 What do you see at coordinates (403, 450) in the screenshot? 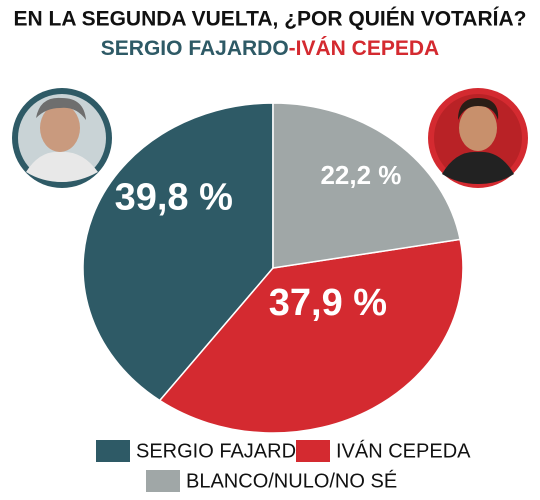
I see `legend-label: IVÁN CEPEDA` at bounding box center [403, 450].